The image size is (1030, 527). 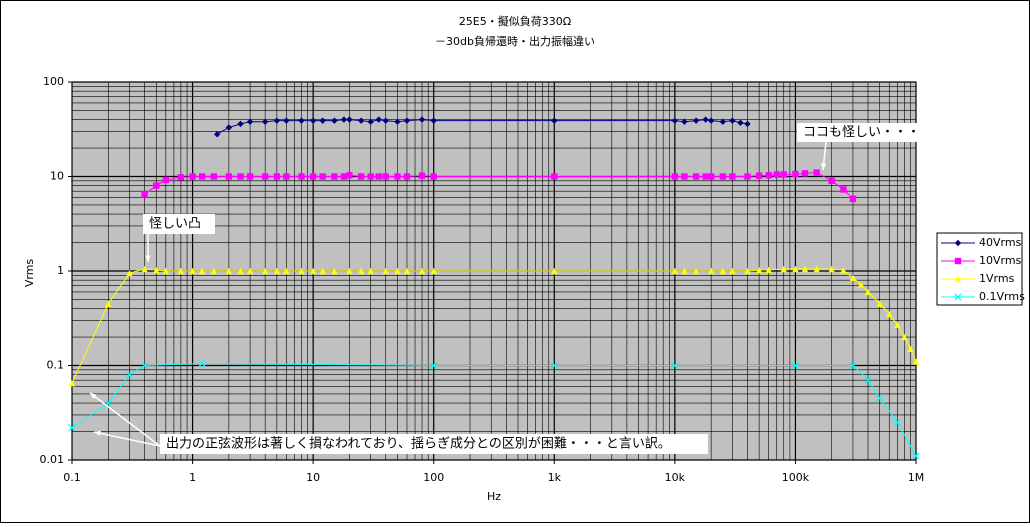 I want to click on chart-title: 25E5・擬似負荷330Ω, so click(x=515, y=21).